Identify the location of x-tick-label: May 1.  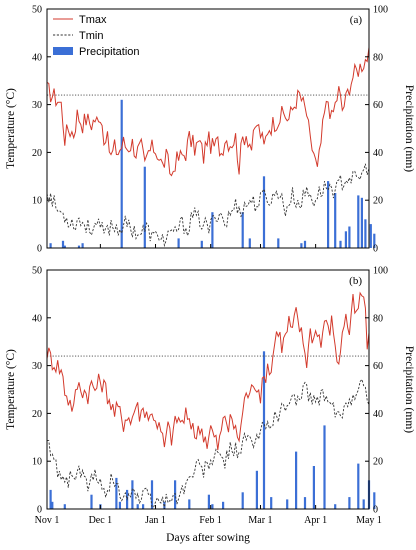
(369, 520).